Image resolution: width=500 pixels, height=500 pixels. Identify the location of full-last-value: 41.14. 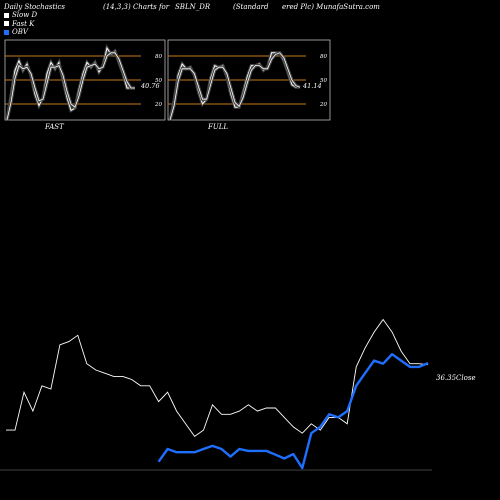
(312, 86).